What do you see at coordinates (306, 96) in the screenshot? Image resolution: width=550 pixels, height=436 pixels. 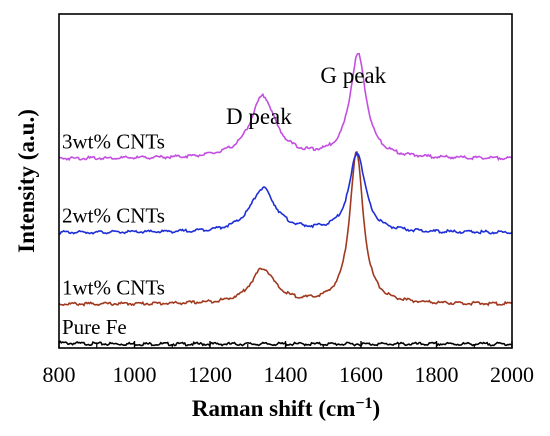 I see `peak-annotations: D peak G peak` at bounding box center [306, 96].